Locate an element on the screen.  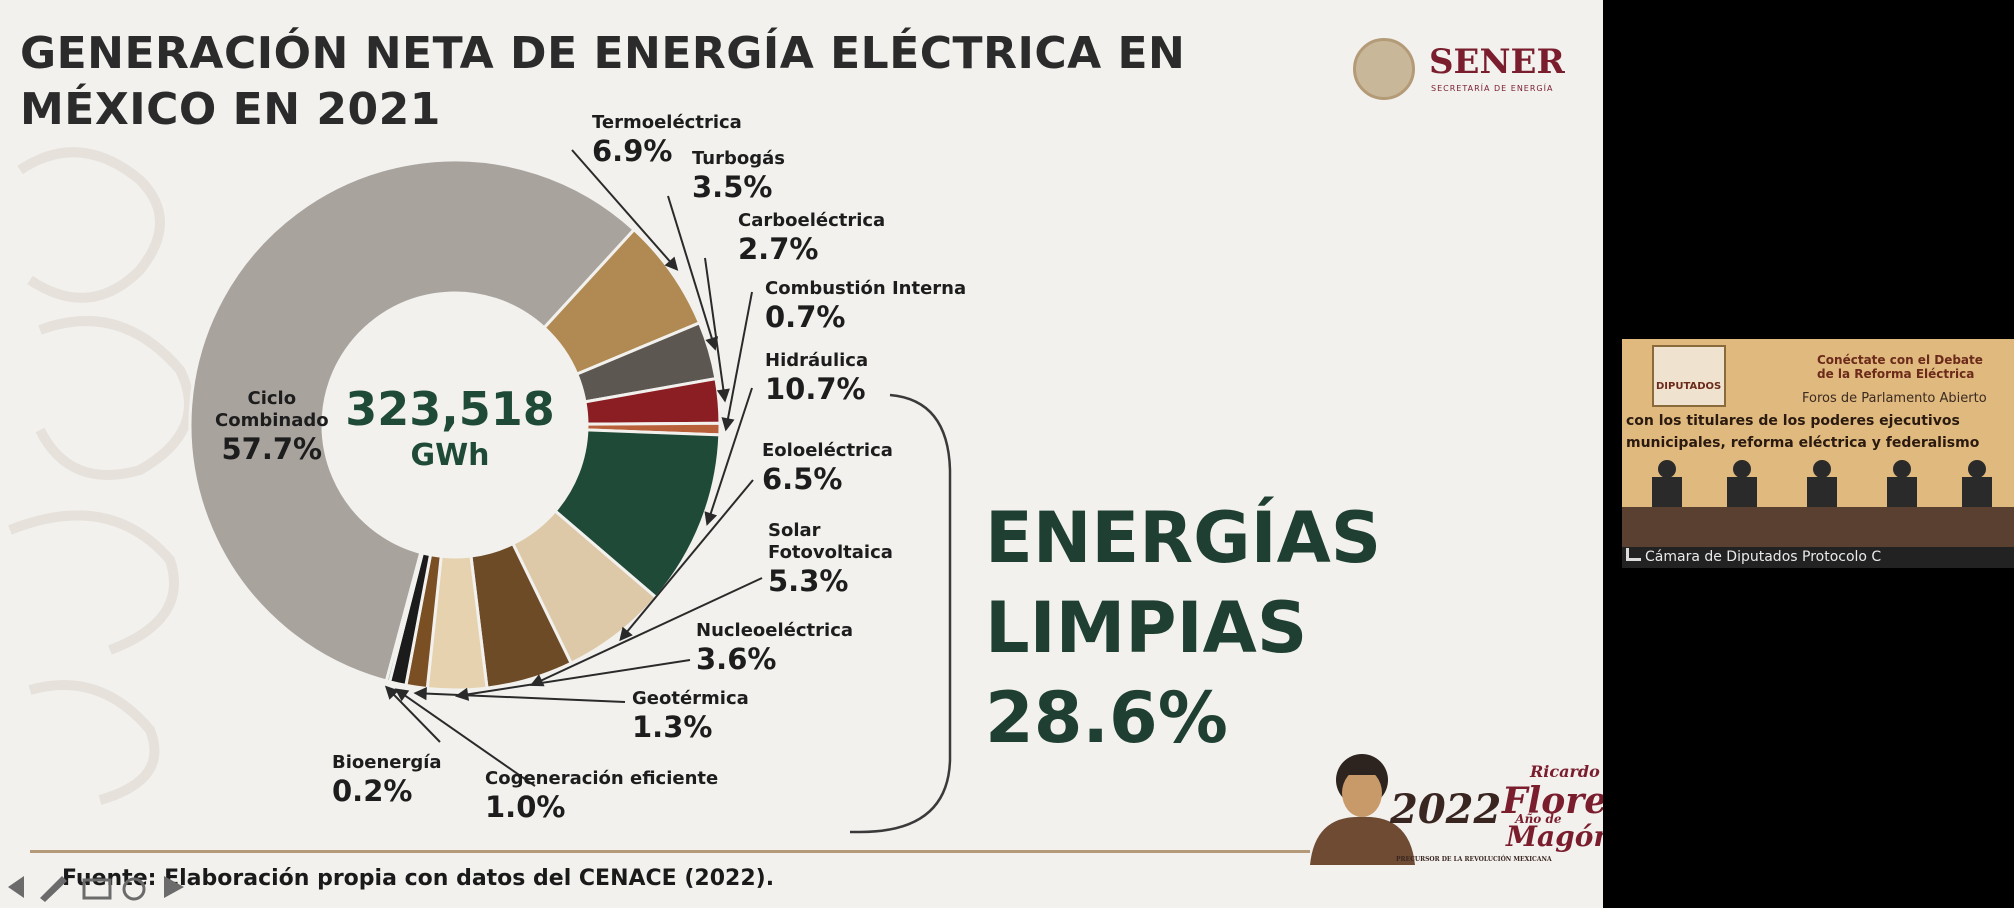
slice-label-nucleoelectrica: Nucleoeléctrica 3.6% is located at coordinates (774, 648).